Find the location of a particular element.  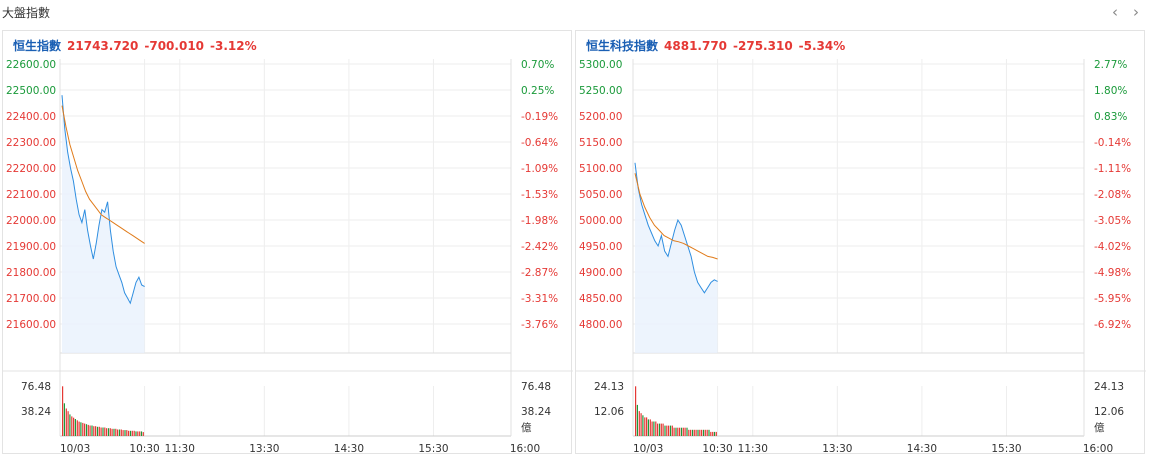

price-axis-label: 21700.00 is located at coordinates (31, 299).